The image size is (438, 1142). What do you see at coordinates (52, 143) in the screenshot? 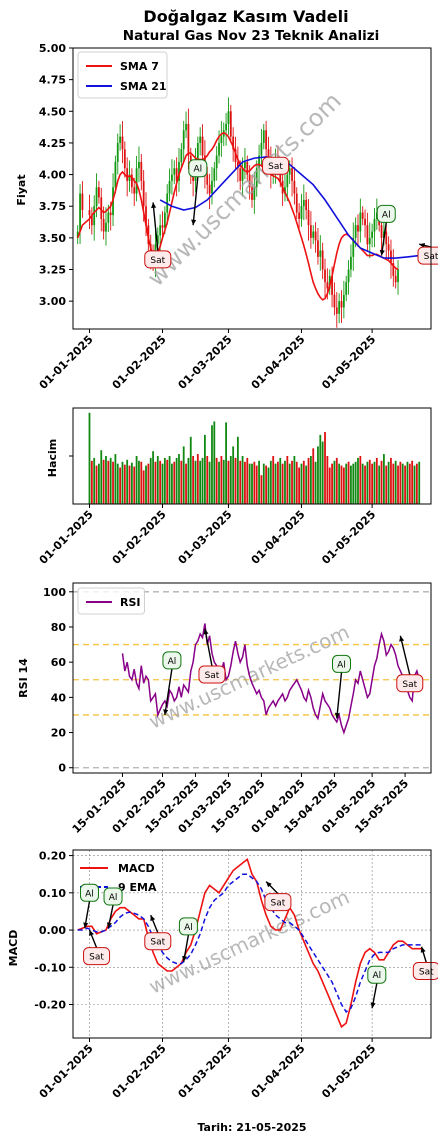
I see `price-ytick-label: 4.25` at bounding box center [52, 143].